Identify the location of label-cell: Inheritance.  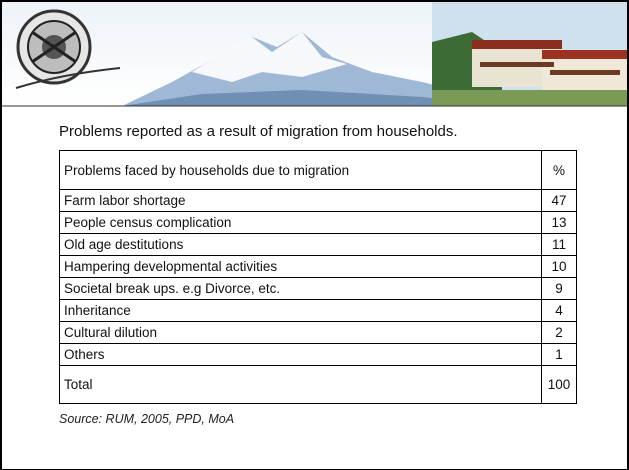
(300, 310).